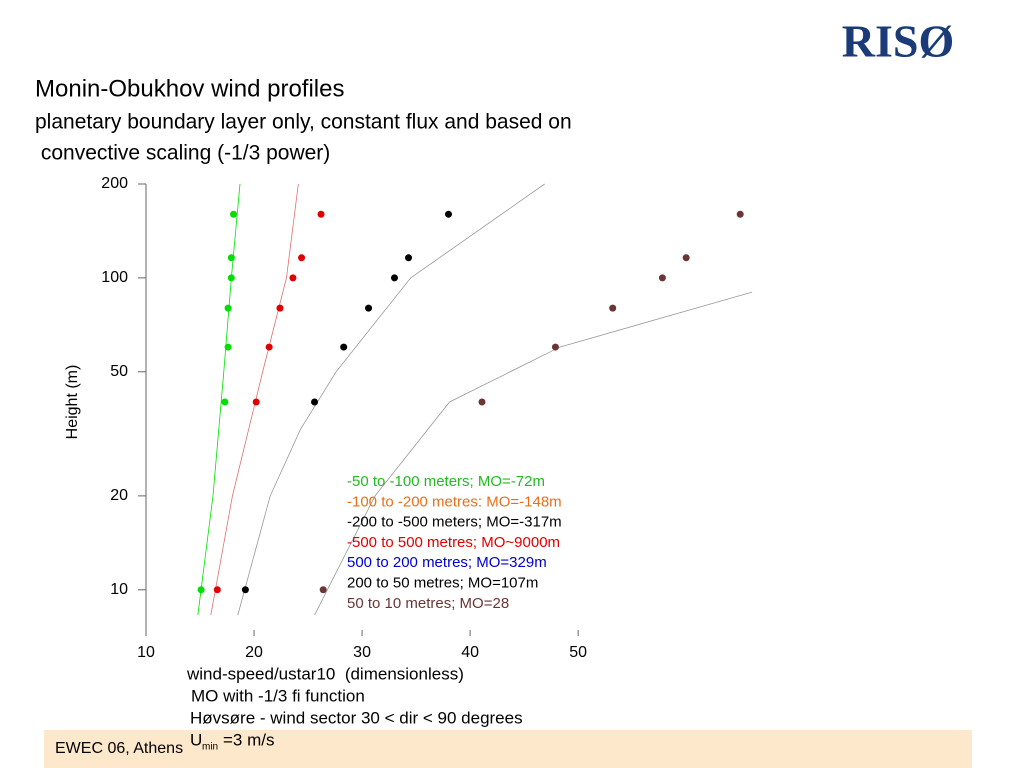 The width and height of the screenshot is (1024, 768). Describe the element at coordinates (146, 652) in the screenshot. I see `x-tick-label: 10` at that location.